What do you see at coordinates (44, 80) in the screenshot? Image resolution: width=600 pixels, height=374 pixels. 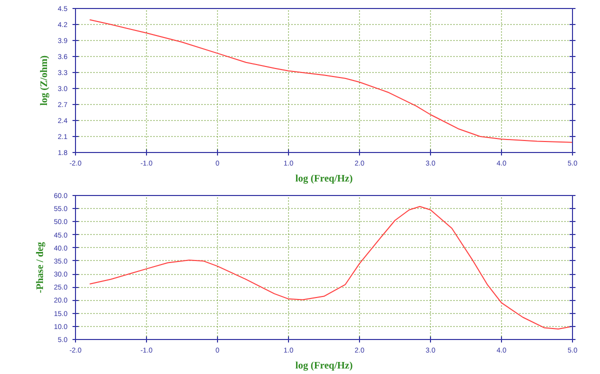 I see `y-axis-title: log (Z/ohm)` at bounding box center [44, 80].